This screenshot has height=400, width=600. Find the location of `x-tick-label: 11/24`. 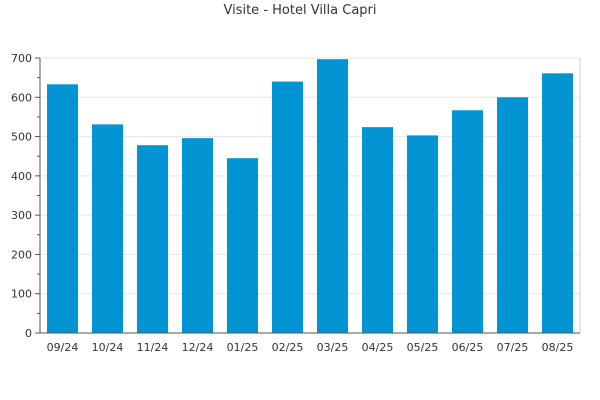

x-tick-label: 11/24 is located at coordinates (153, 347).